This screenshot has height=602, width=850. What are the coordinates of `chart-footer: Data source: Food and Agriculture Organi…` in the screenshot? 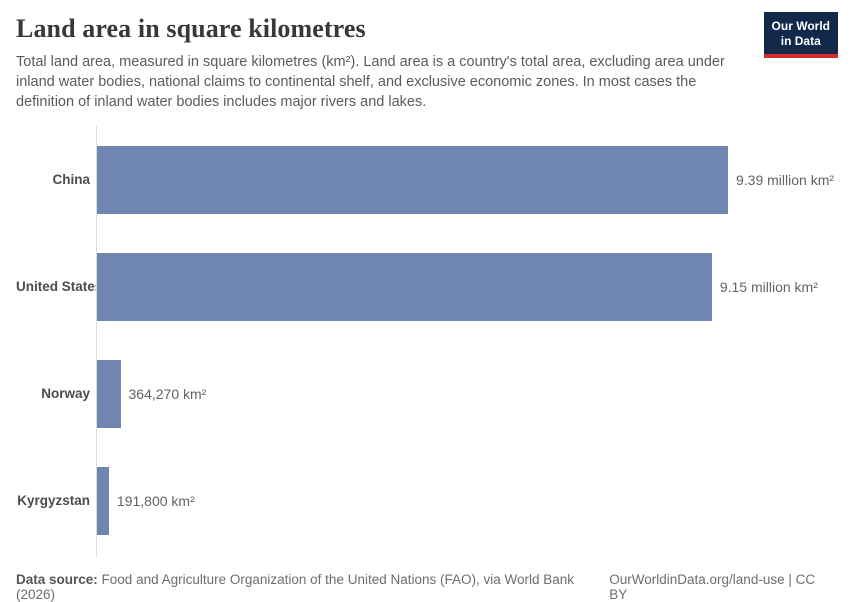 It's located at (425, 587).